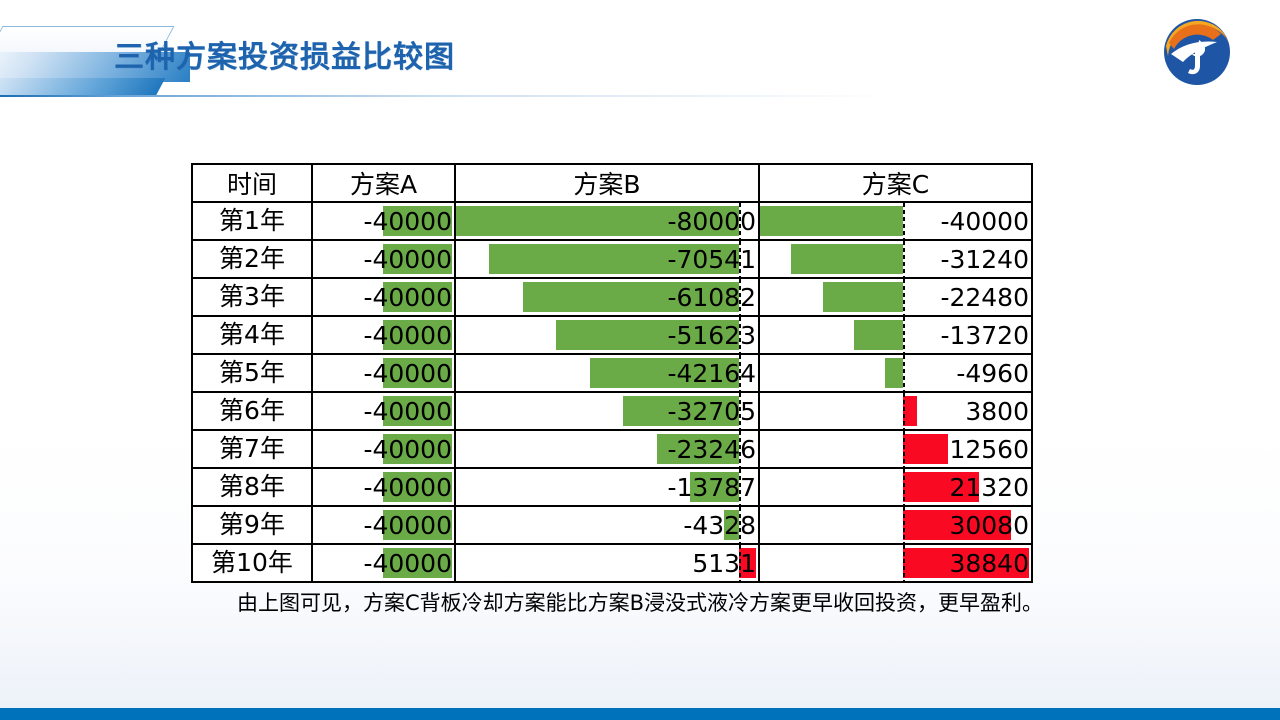 Image resolution: width=1280 pixels, height=720 pixels. Describe the element at coordinates (640, 714) in the screenshot. I see `footer-bar` at that location.